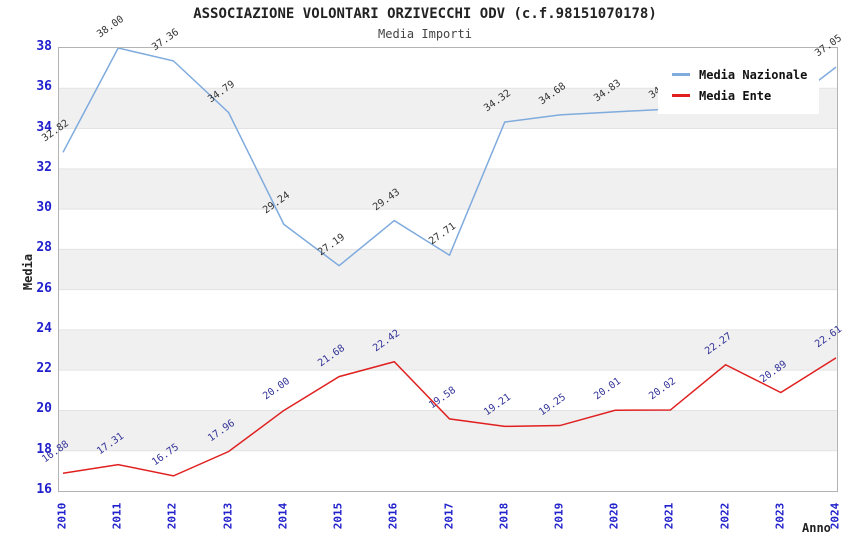 Image resolution: width=850 pixels, height=550 pixels. I want to click on line-swatch-ente-icon, so click(681, 95).